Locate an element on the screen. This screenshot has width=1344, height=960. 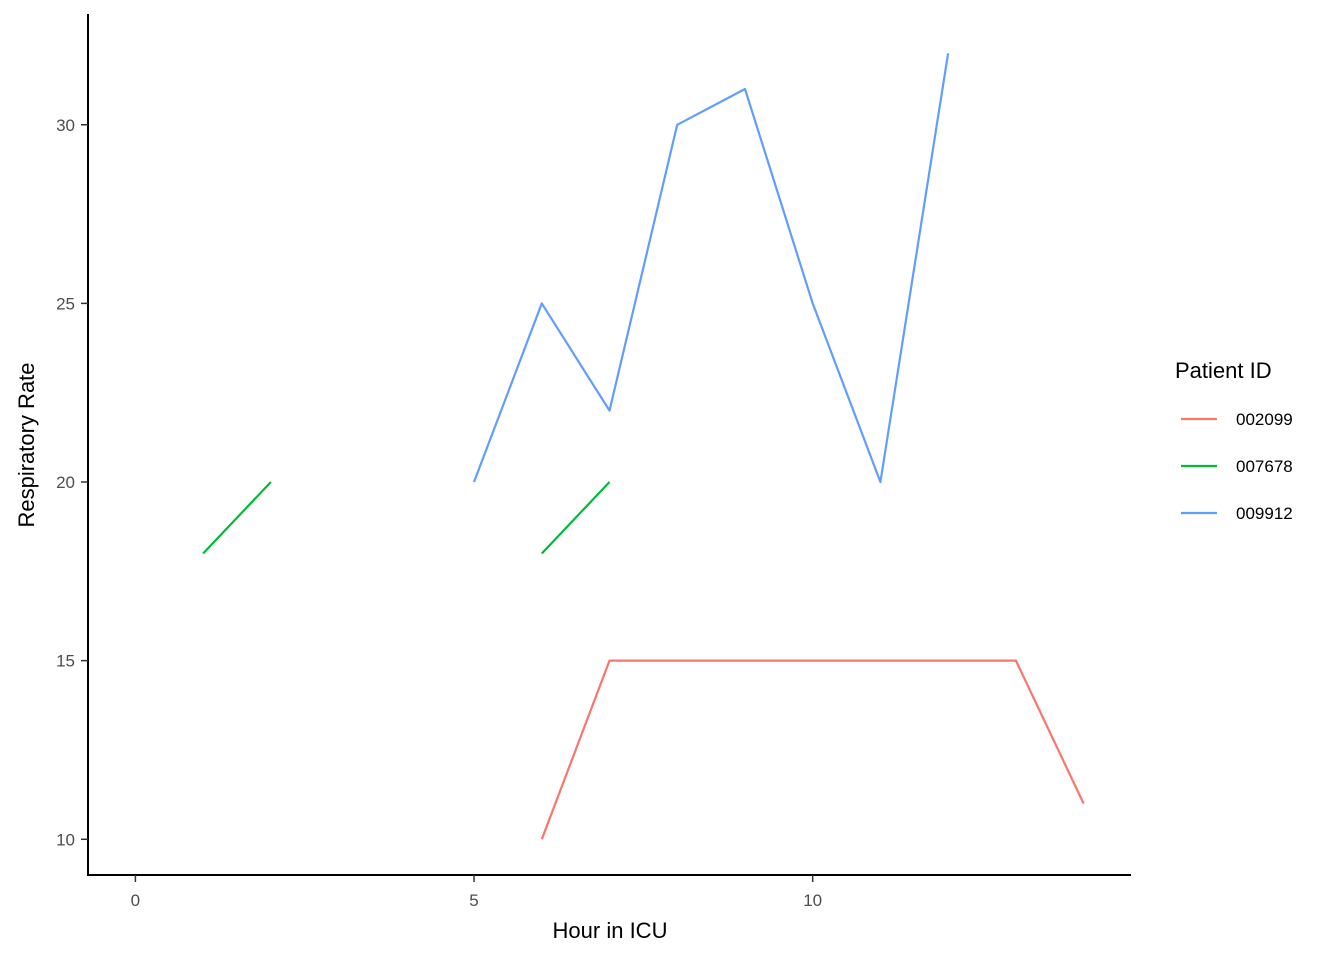
x-tick-label: 0 is located at coordinates (135, 900).